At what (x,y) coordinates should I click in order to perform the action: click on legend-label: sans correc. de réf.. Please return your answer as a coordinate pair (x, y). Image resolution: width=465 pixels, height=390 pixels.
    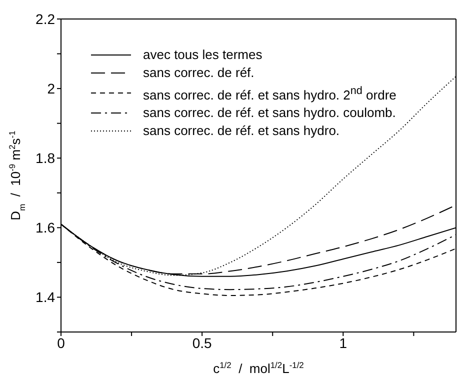
    Looking at the image, I should click on (198, 73).